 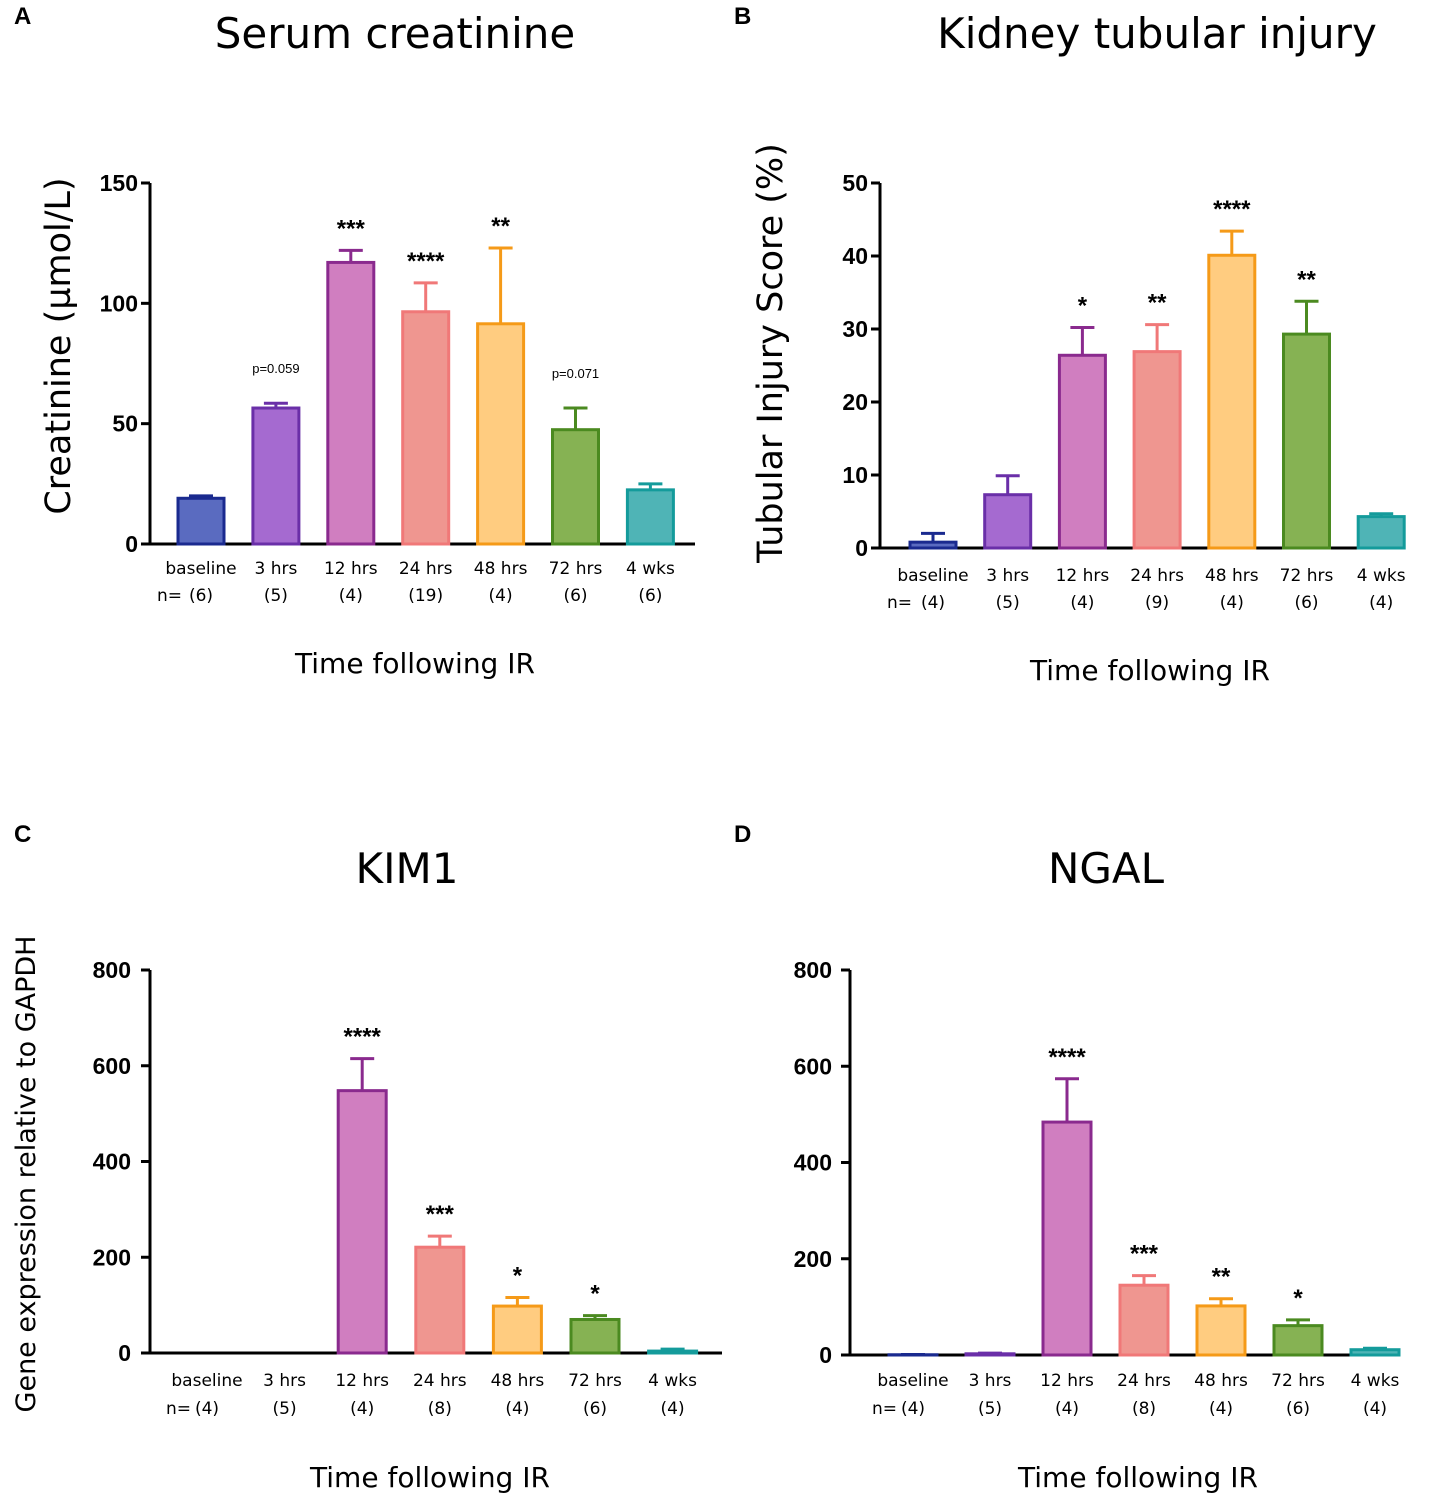 I want to click on y-axis-label: Gene expression relative to GAPDH, so click(x=26, y=1174).